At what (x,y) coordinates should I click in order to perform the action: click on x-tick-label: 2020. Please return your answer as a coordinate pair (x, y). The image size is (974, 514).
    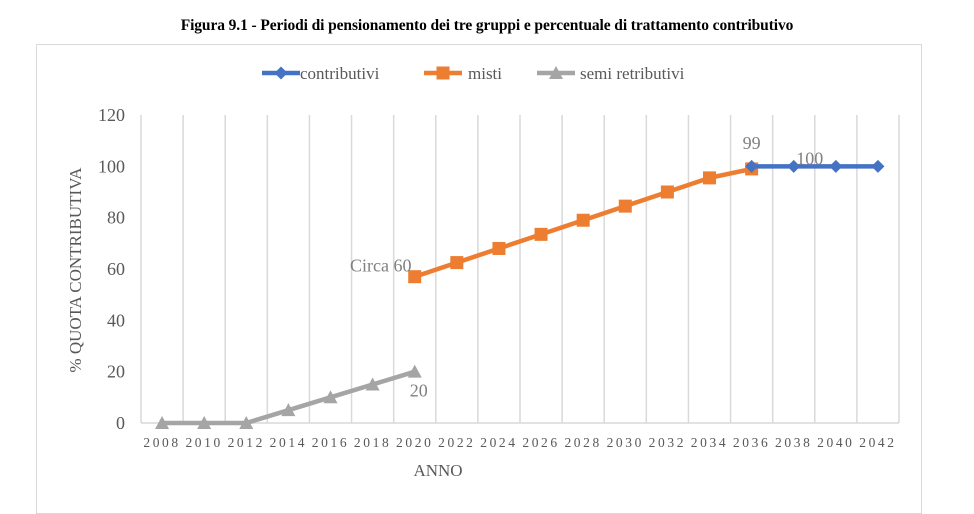
    Looking at the image, I should click on (414, 442).